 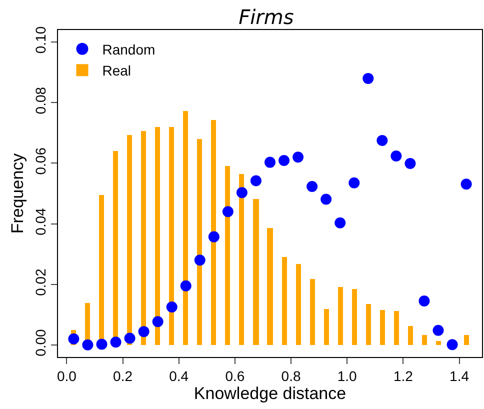 I want to click on x-tick-label: 0.6, so click(x=235, y=376).